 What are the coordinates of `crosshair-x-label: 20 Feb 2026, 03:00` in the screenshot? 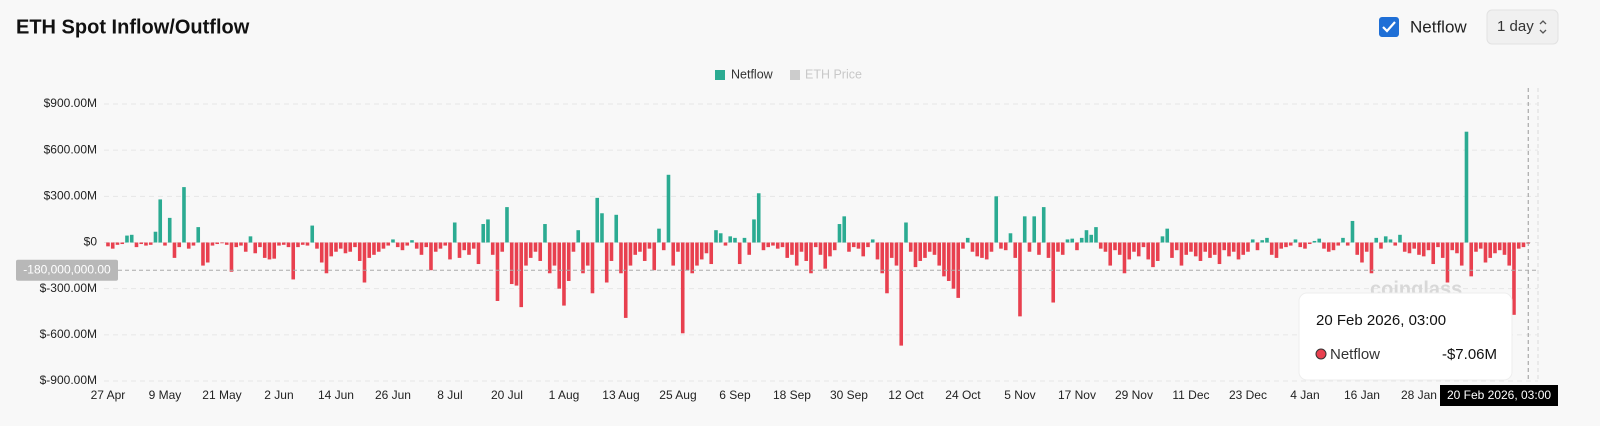 It's located at (1499, 395).